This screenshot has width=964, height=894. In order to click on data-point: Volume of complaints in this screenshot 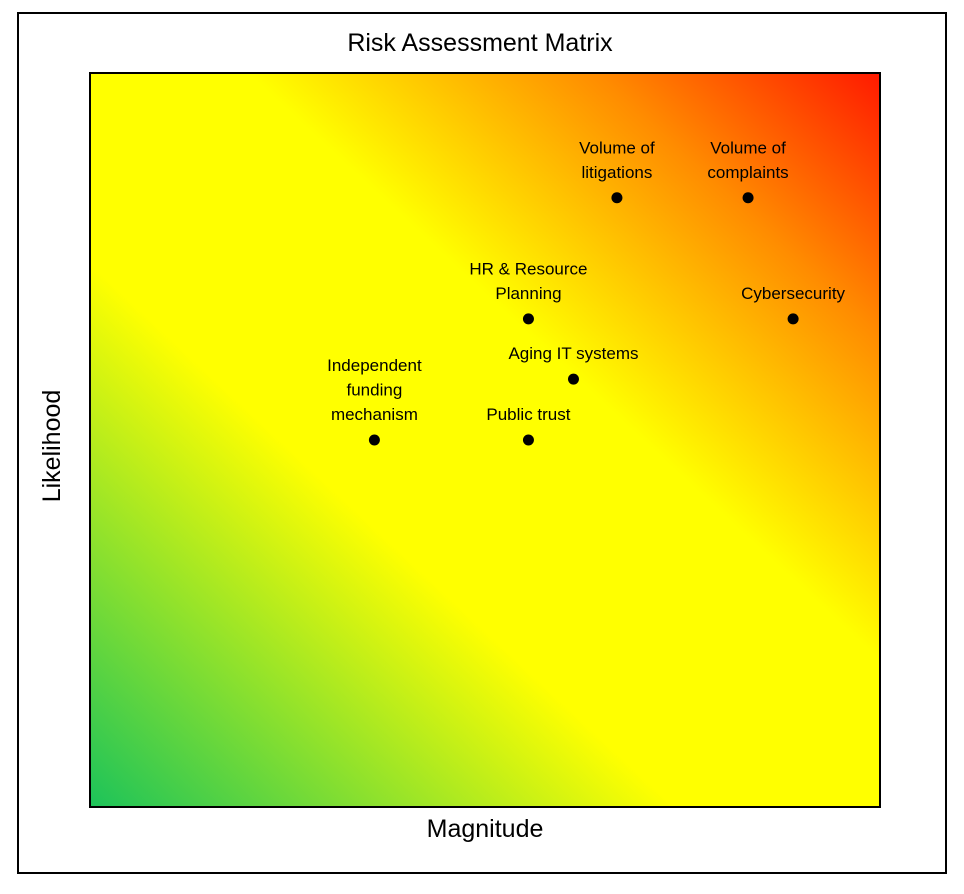, I will do `click(748, 171)`.